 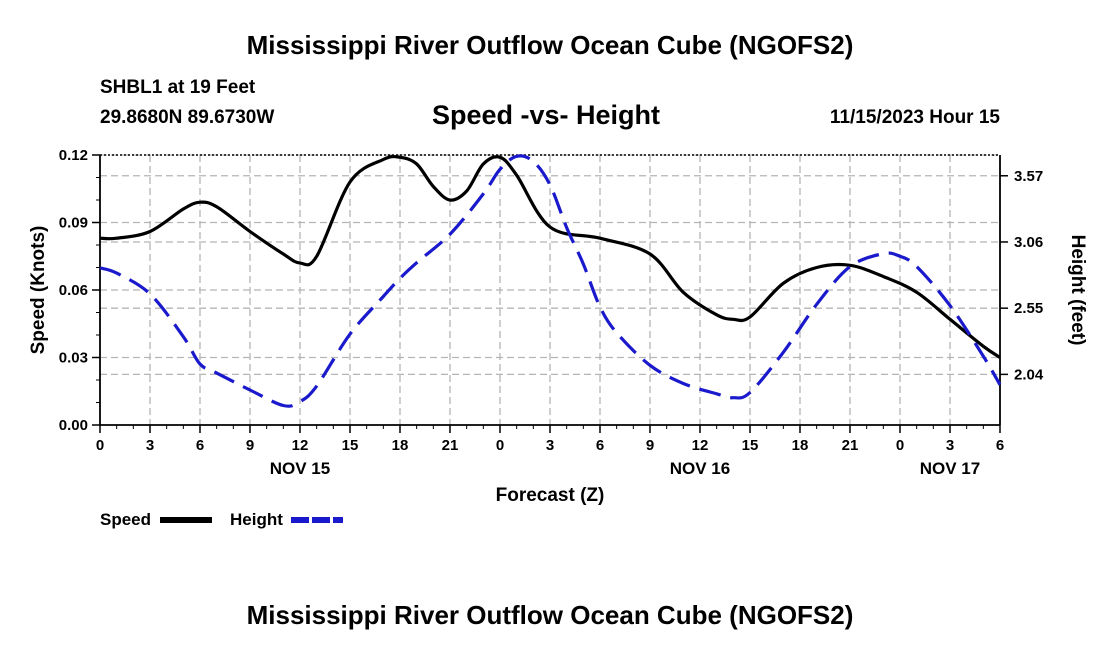 I want to click on chart-subtitle: Speed -vs- Height, so click(x=546, y=115).